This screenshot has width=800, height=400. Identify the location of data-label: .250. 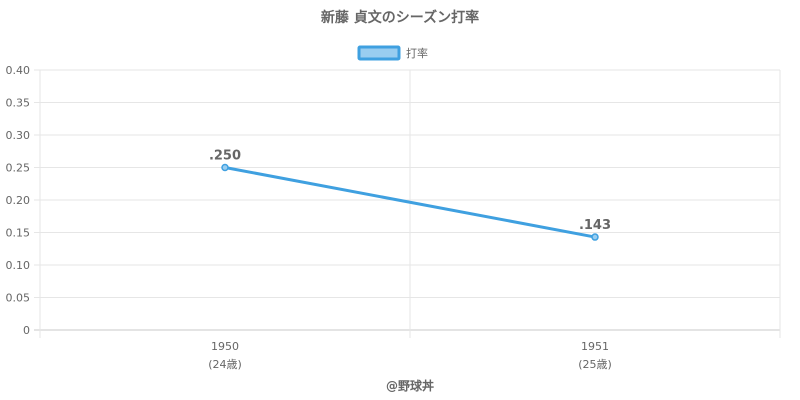
(225, 156).